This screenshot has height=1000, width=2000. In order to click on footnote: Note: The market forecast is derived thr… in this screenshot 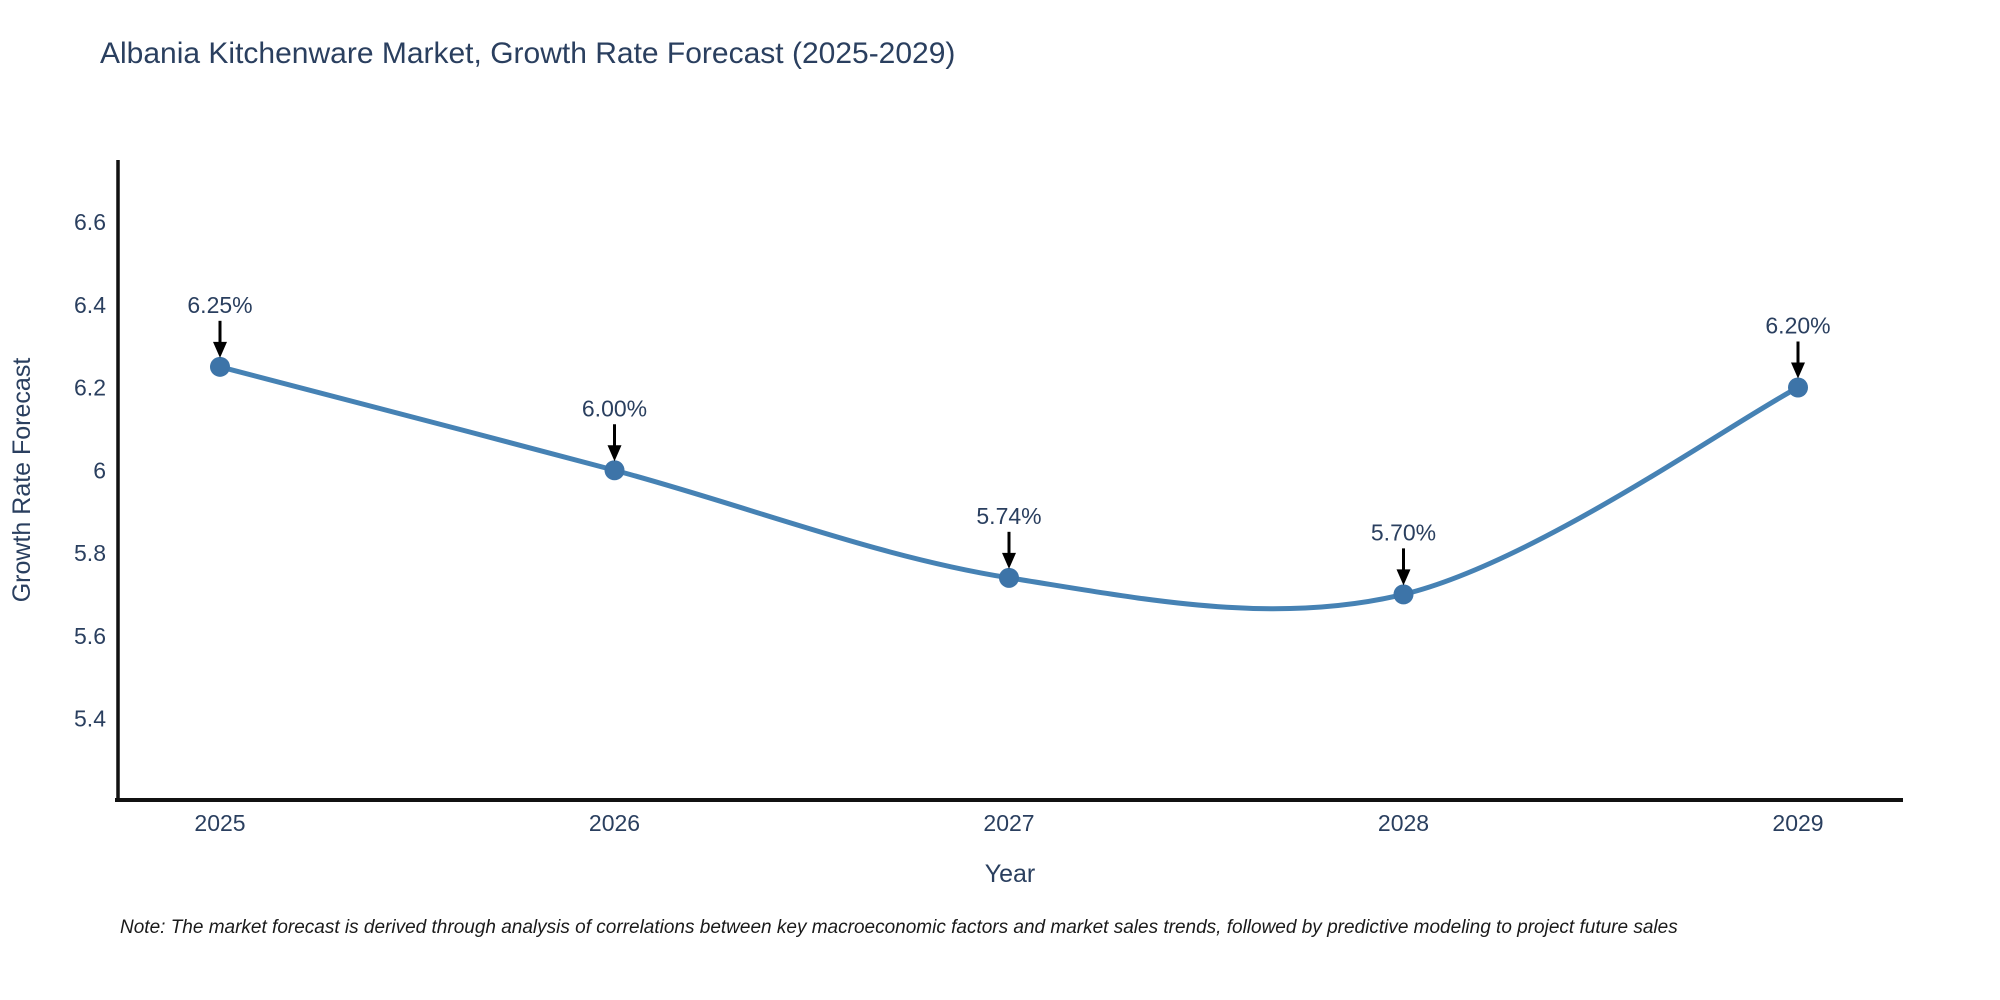, I will do `click(899, 927)`.